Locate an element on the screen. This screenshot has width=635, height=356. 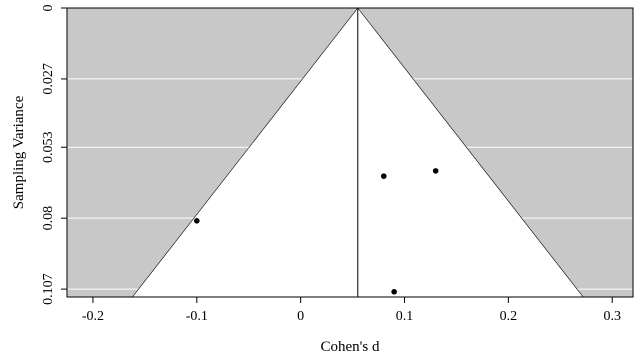
x-tick-label: -0.1 is located at coordinates (197, 316).